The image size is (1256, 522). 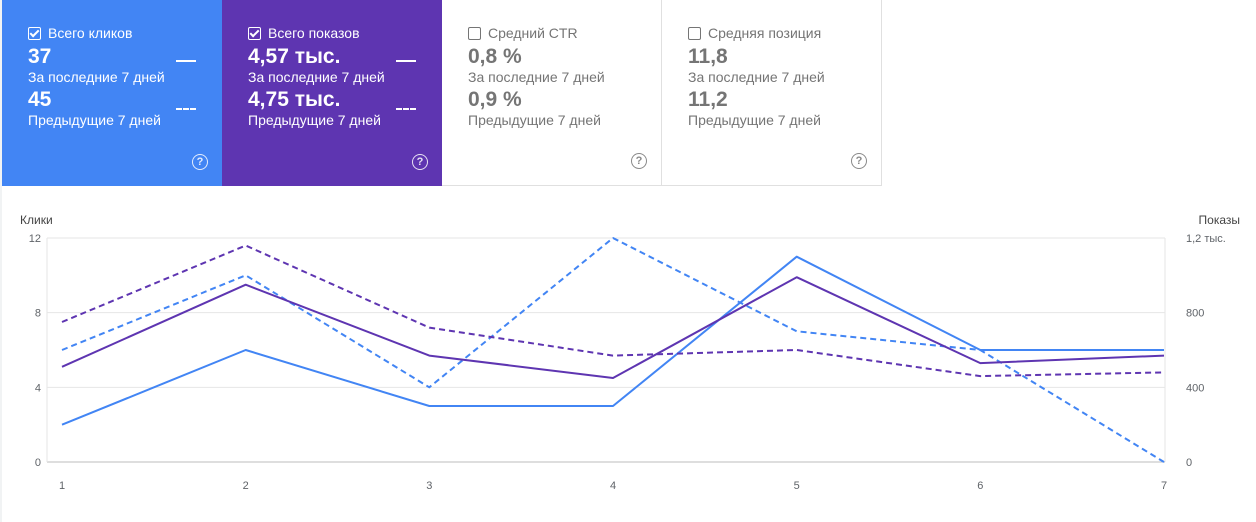 What do you see at coordinates (38, 388) in the screenshot?
I see `y-left-tick-label: 4` at bounding box center [38, 388].